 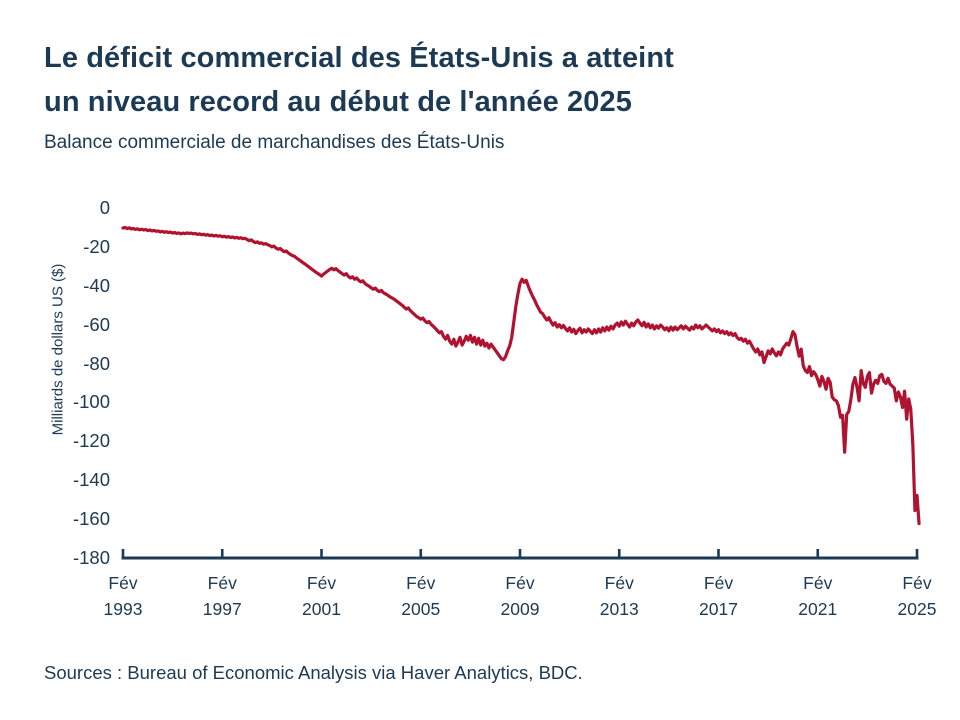 What do you see at coordinates (104, 207) in the screenshot?
I see `y-tick-label-0: 0` at bounding box center [104, 207].